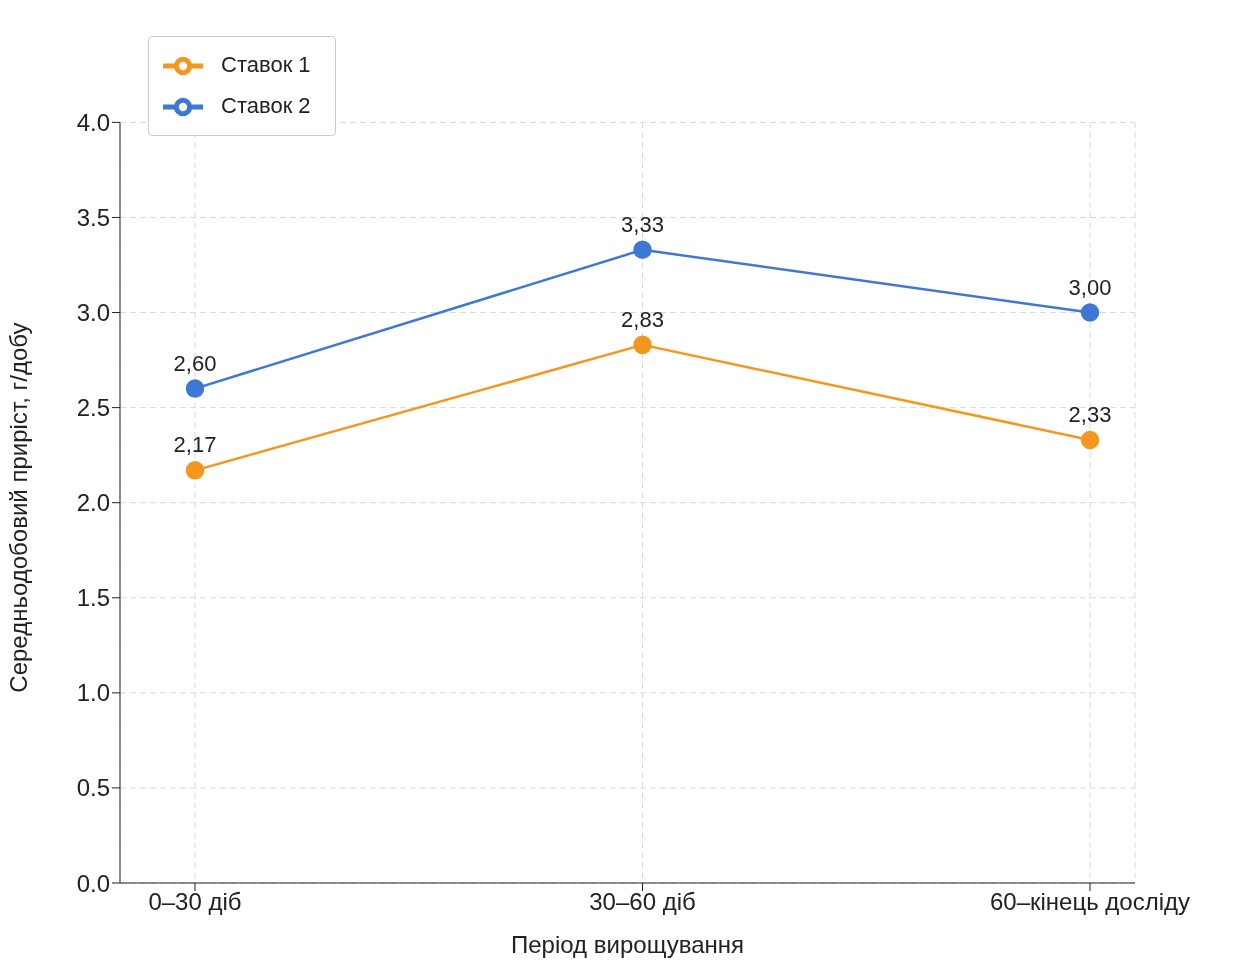 The image size is (1245, 963). What do you see at coordinates (1090, 287) in the screenshot?
I see `data-label: 3,00` at bounding box center [1090, 287].